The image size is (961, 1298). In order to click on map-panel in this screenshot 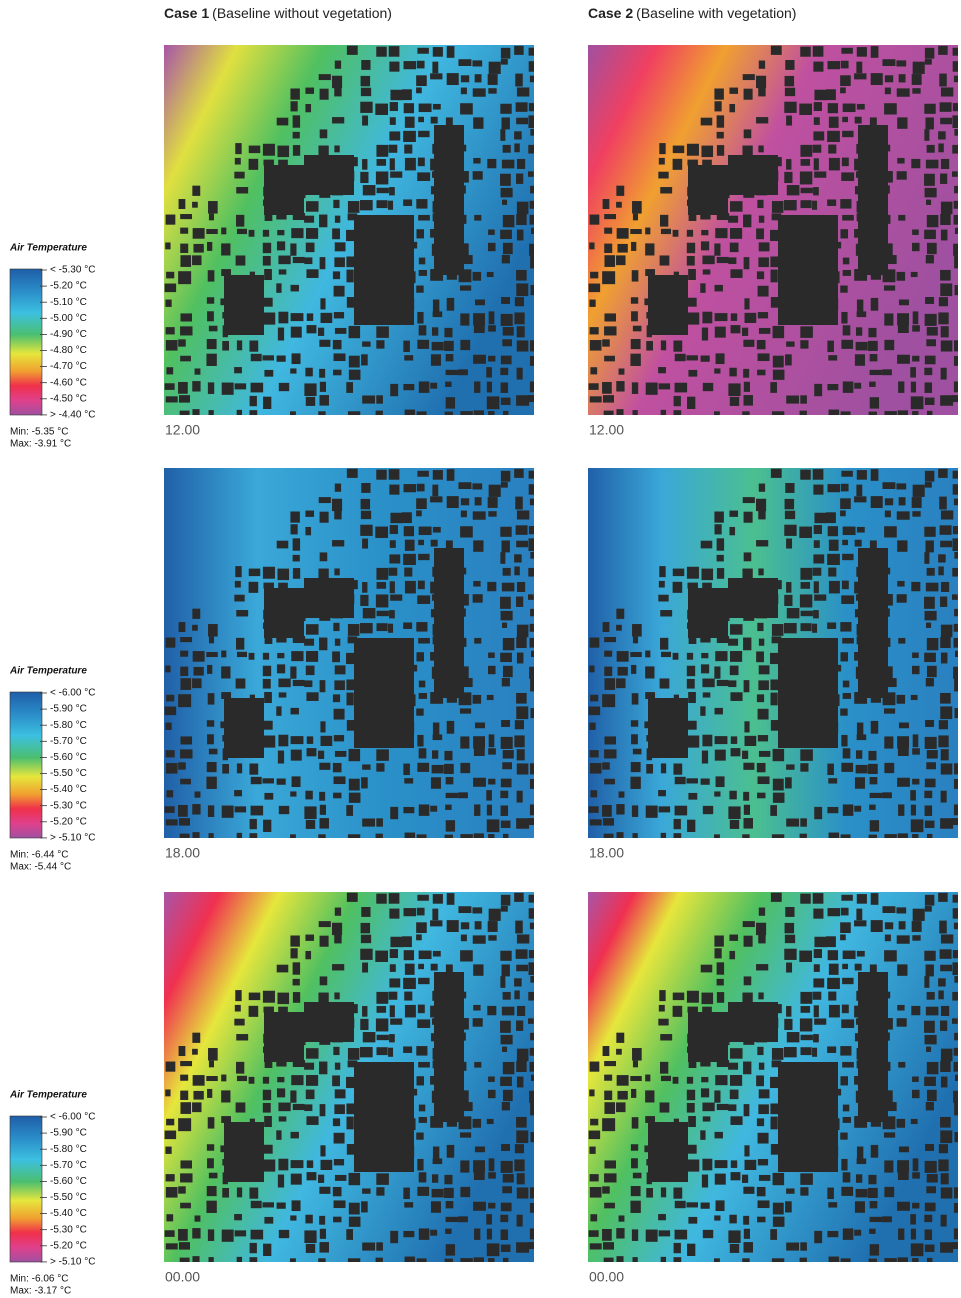, I will do `click(773, 653)`.